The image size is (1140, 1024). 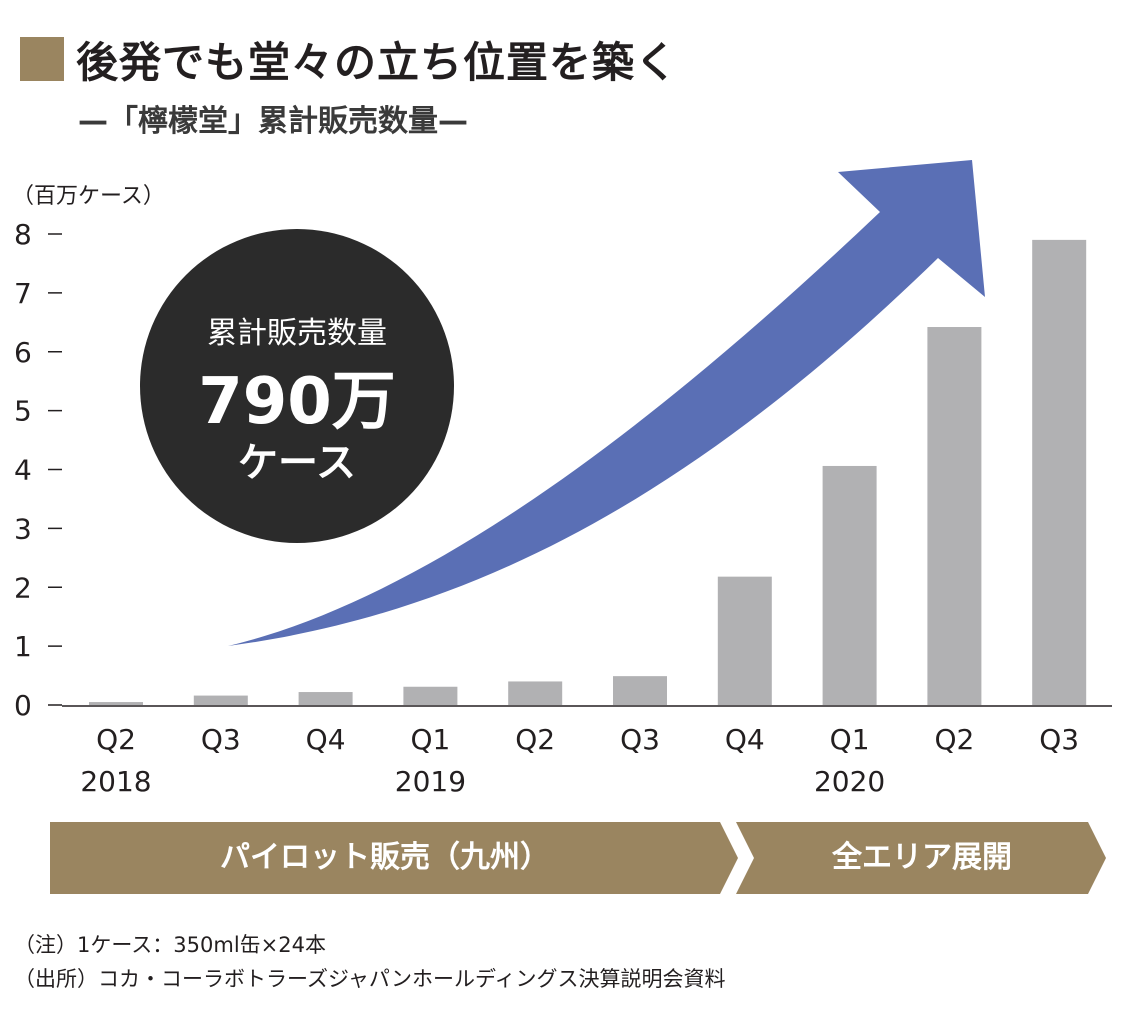 I want to click on x-year-label: 2019, so click(x=430, y=781).